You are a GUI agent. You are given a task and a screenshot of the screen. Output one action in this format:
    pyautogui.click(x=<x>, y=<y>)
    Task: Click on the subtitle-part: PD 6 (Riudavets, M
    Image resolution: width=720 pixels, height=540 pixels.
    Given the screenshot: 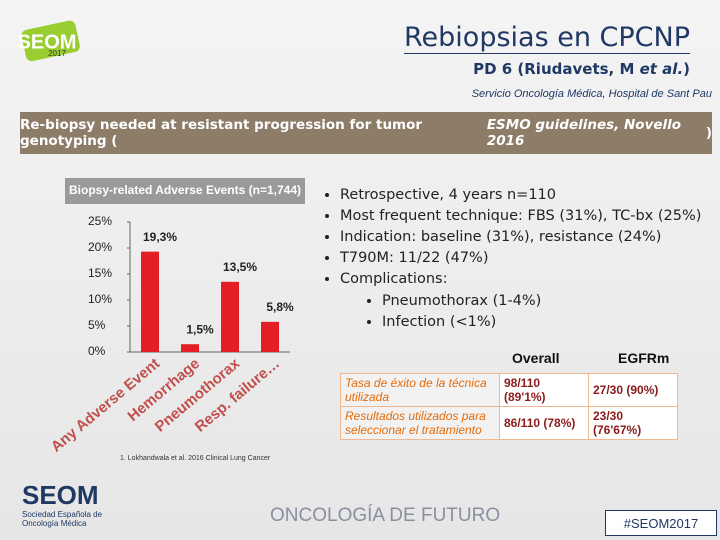 What is the action you would take?
    pyautogui.click(x=556, y=69)
    